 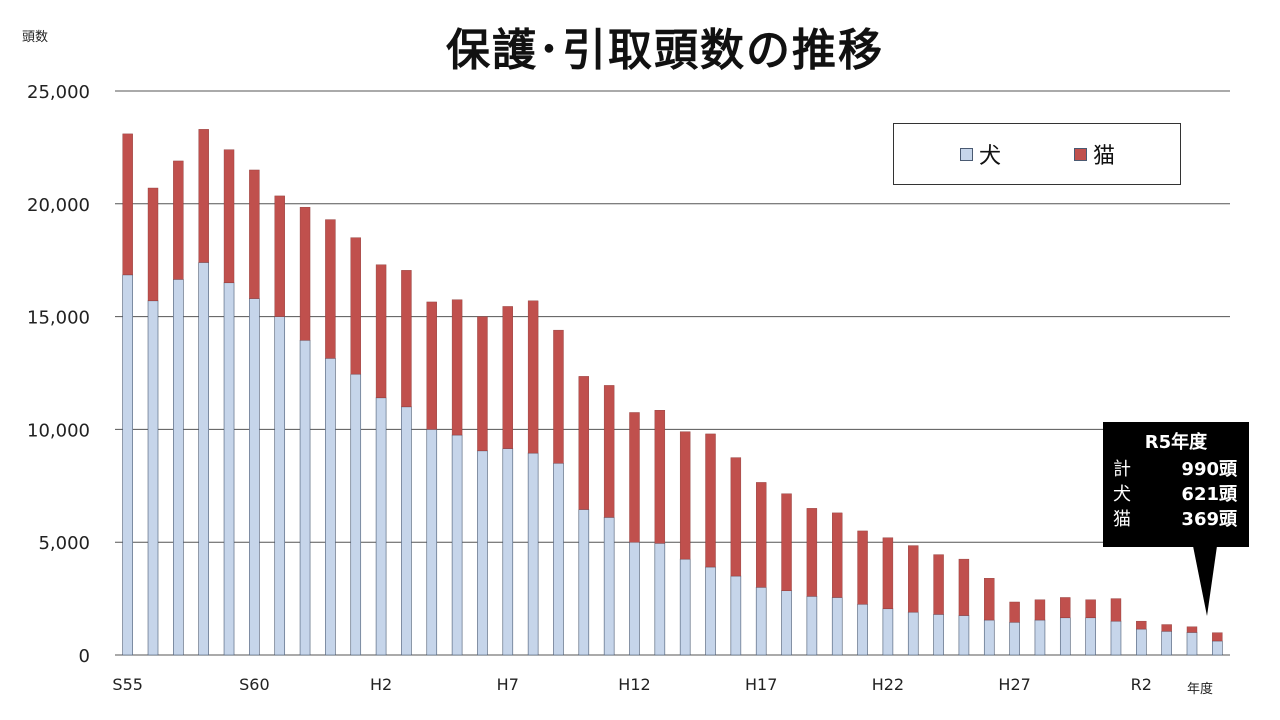 What do you see at coordinates (254, 684) in the screenshot?
I see `x-tick-label: S60` at bounding box center [254, 684].